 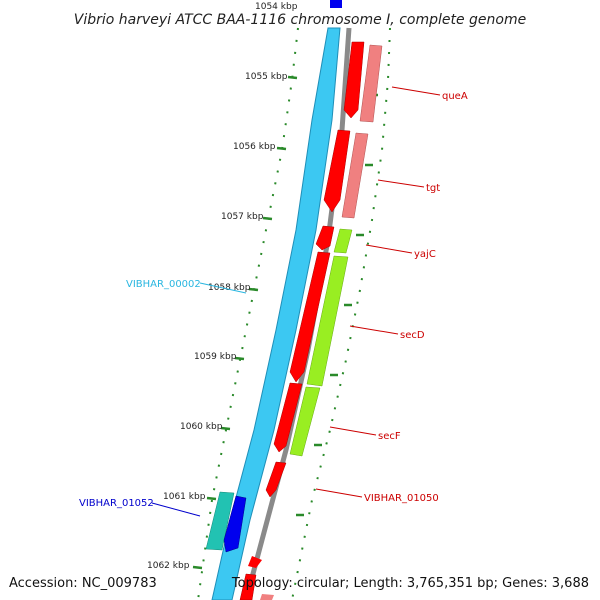 I want to click on cds-queA, so click(x=354, y=80).